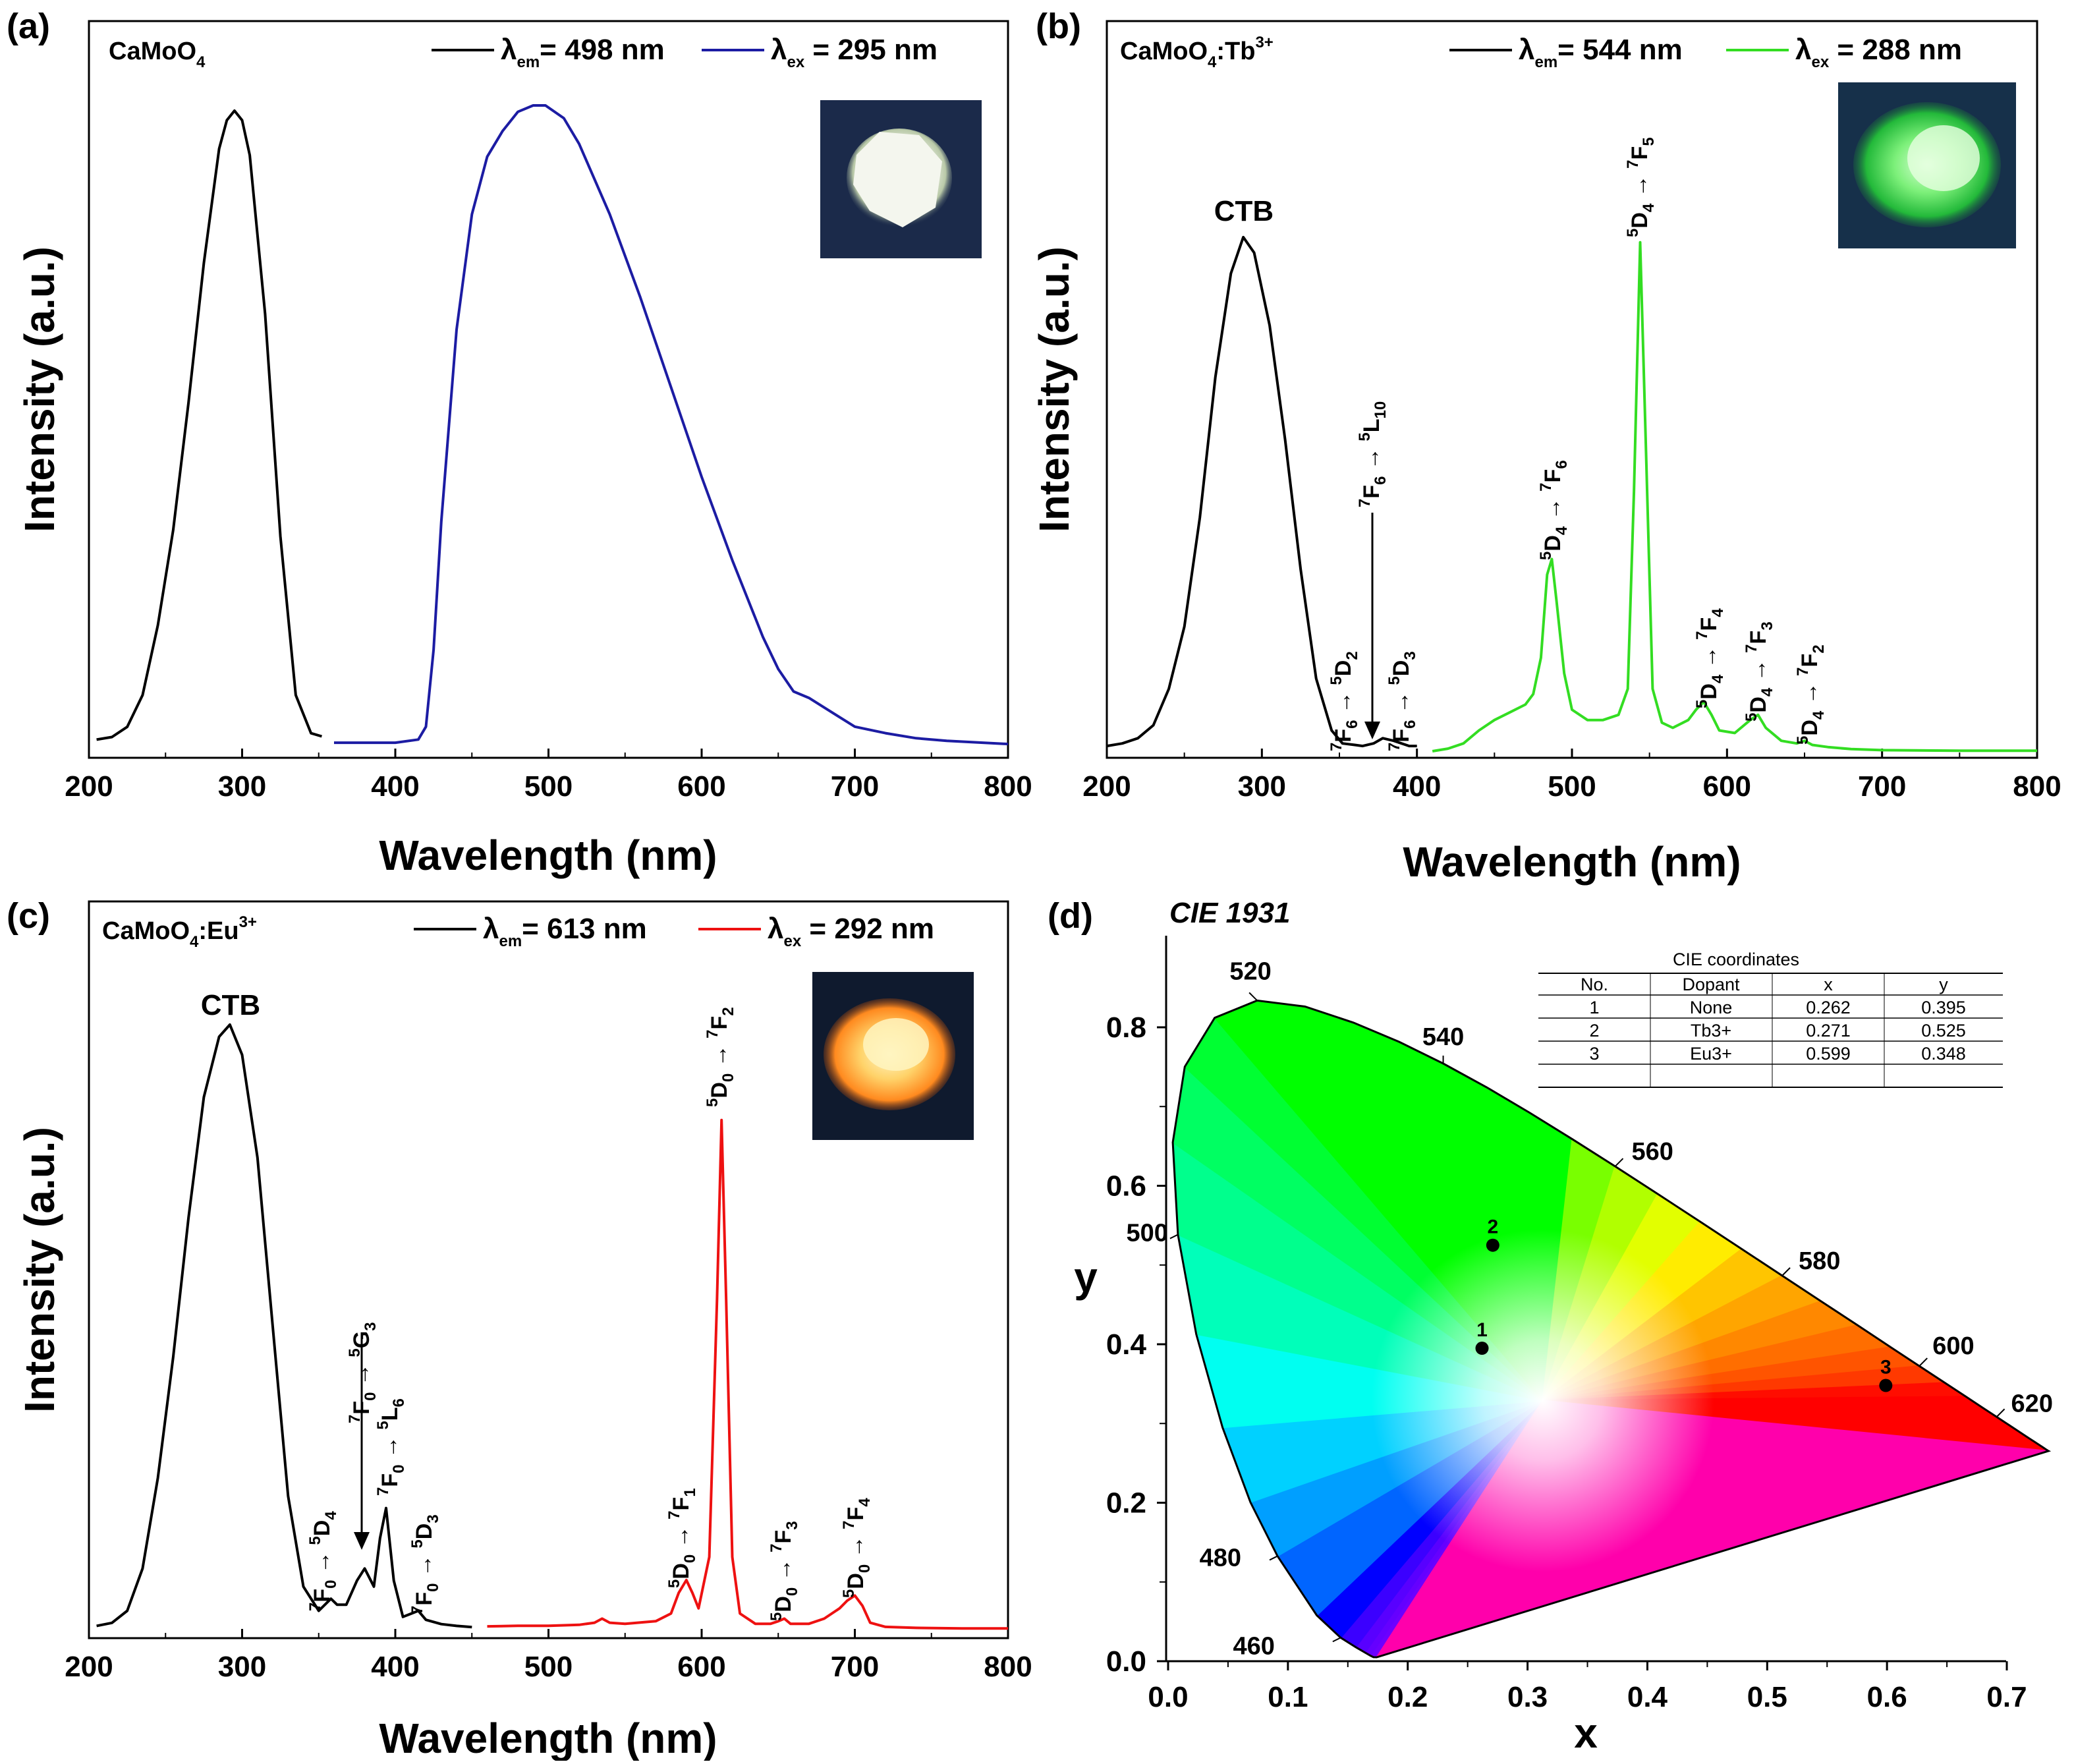 Image resolution: width=2074 pixels, height=1764 pixels. What do you see at coordinates (1878, 53) in the screenshot?
I see `legend-ex-label: λex = 288 nm` at bounding box center [1878, 53].